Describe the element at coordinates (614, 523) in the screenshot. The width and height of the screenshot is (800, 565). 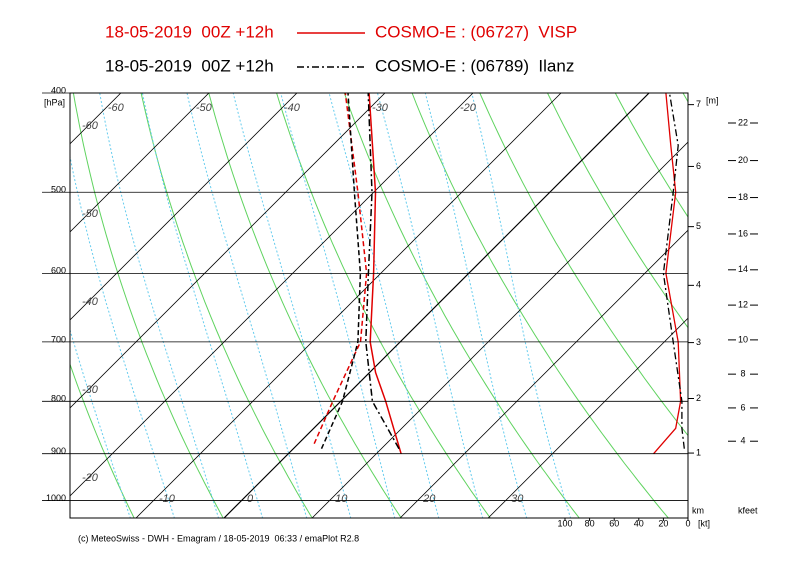
I see `kt-tick-label: 60` at that location.